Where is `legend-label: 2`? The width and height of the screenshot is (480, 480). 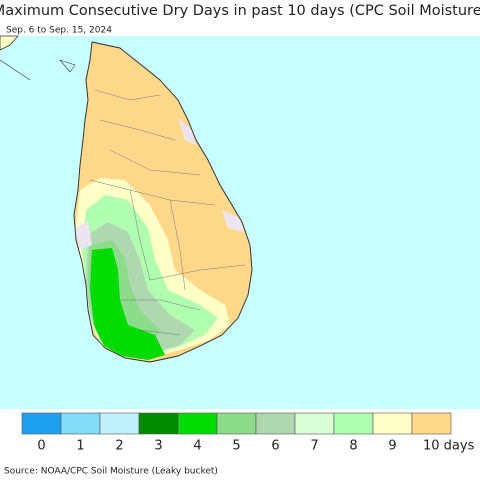 legend-label: 2 is located at coordinates (119, 446).